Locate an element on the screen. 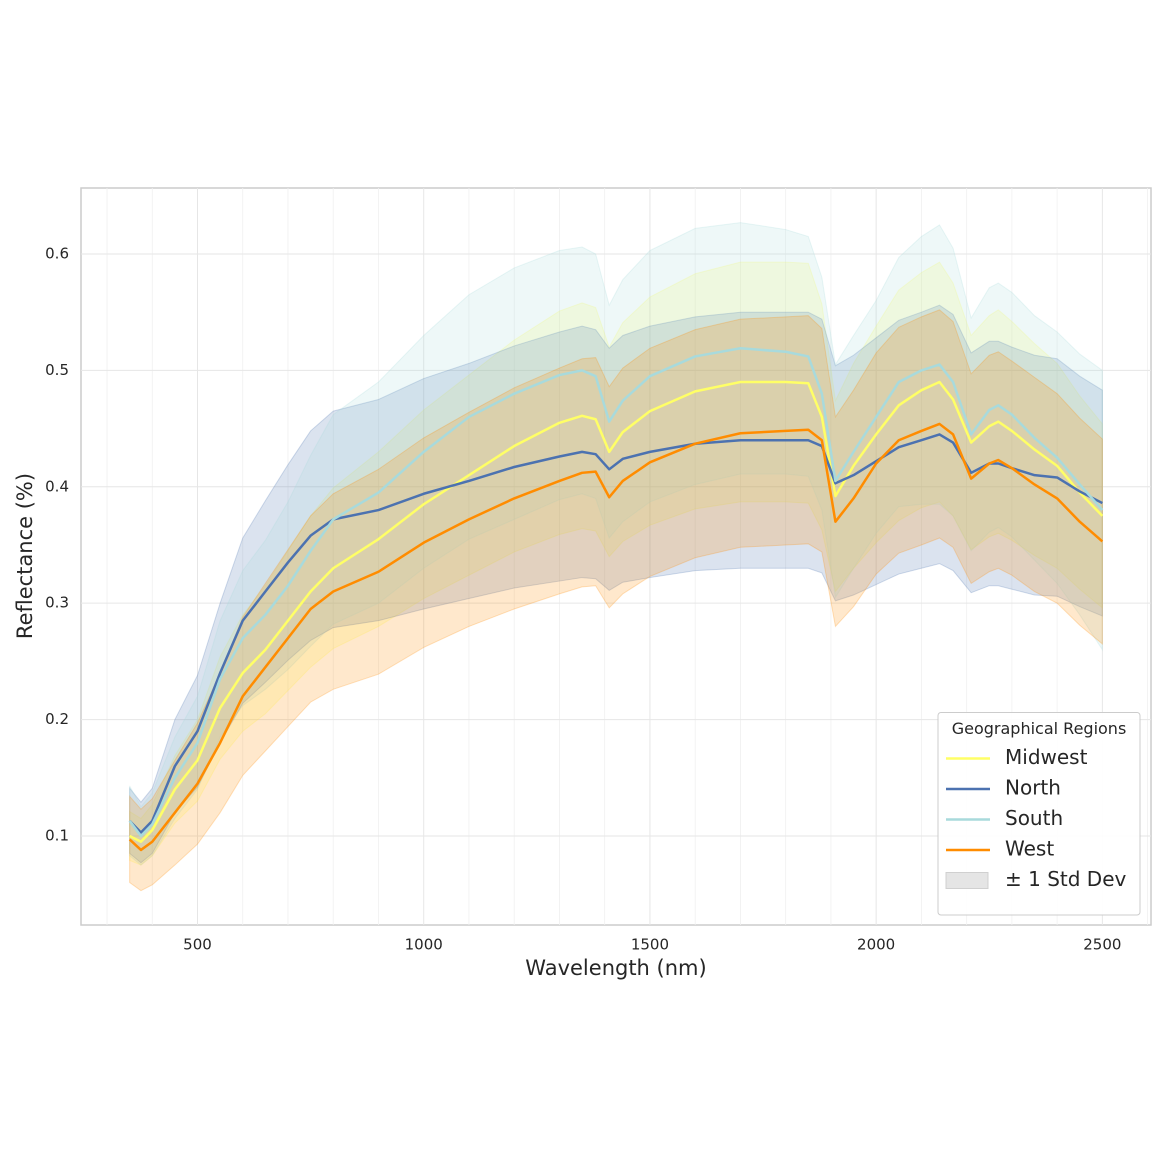 Image resolution: width=1169 pixels, height=1173 pixels. legend-label: South is located at coordinates (1034, 818).